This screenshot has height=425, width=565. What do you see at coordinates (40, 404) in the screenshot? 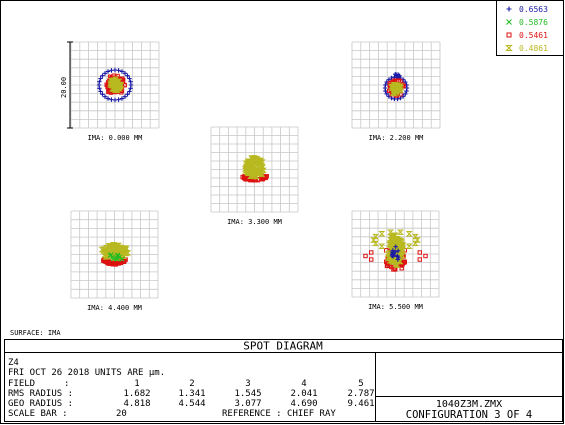
I see `geo-row-label: GEO RADIUS :` at bounding box center [40, 404].